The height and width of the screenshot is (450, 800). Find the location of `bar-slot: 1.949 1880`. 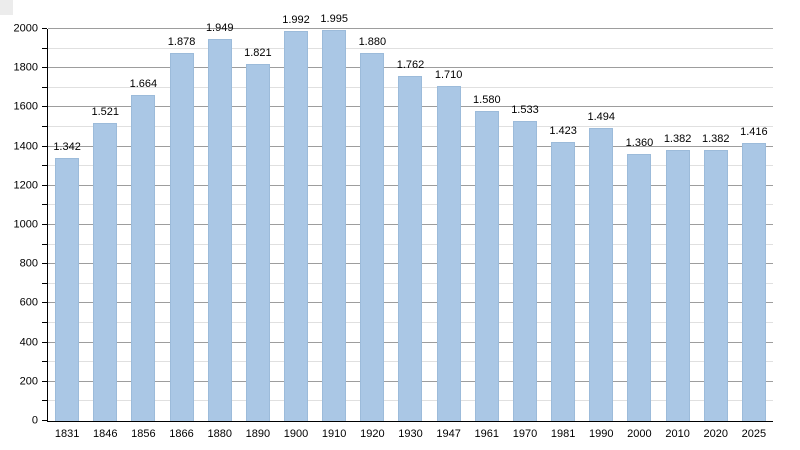

bar-slot: 1.949 1880 is located at coordinates (220, 231).